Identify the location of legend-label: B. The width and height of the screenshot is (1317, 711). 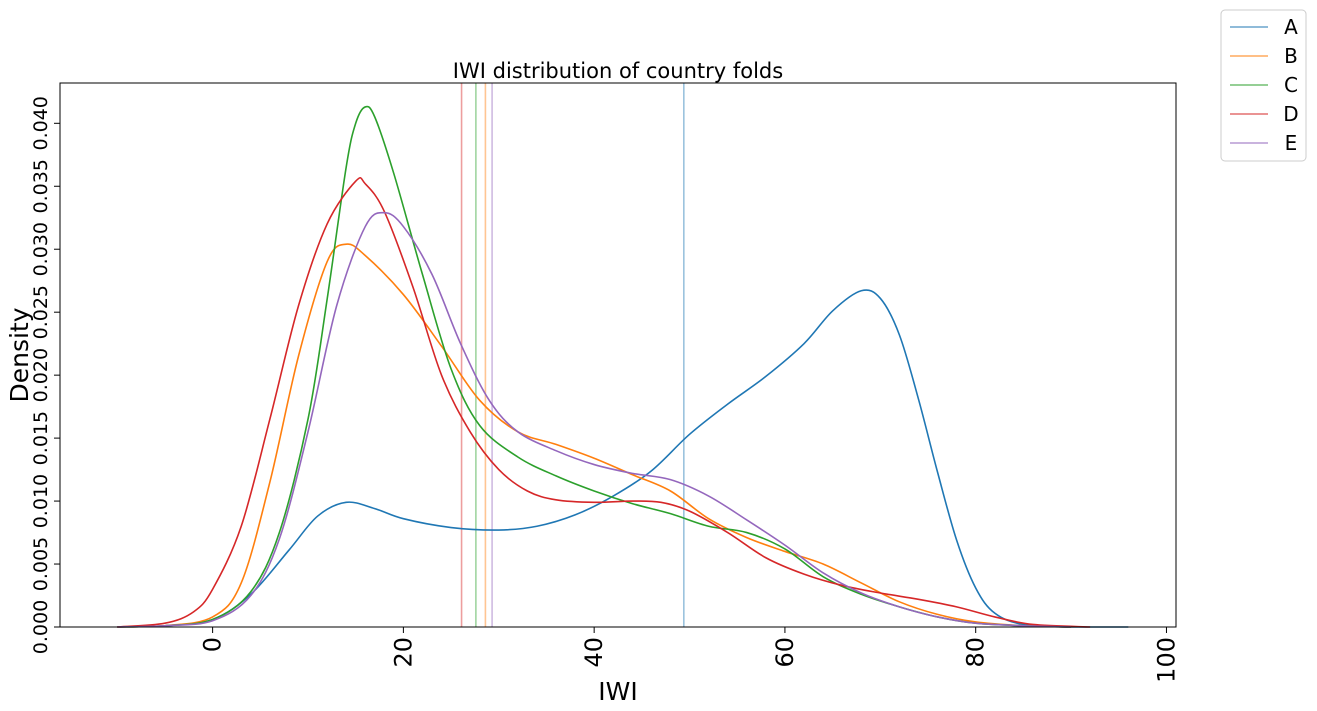
(1291, 56).